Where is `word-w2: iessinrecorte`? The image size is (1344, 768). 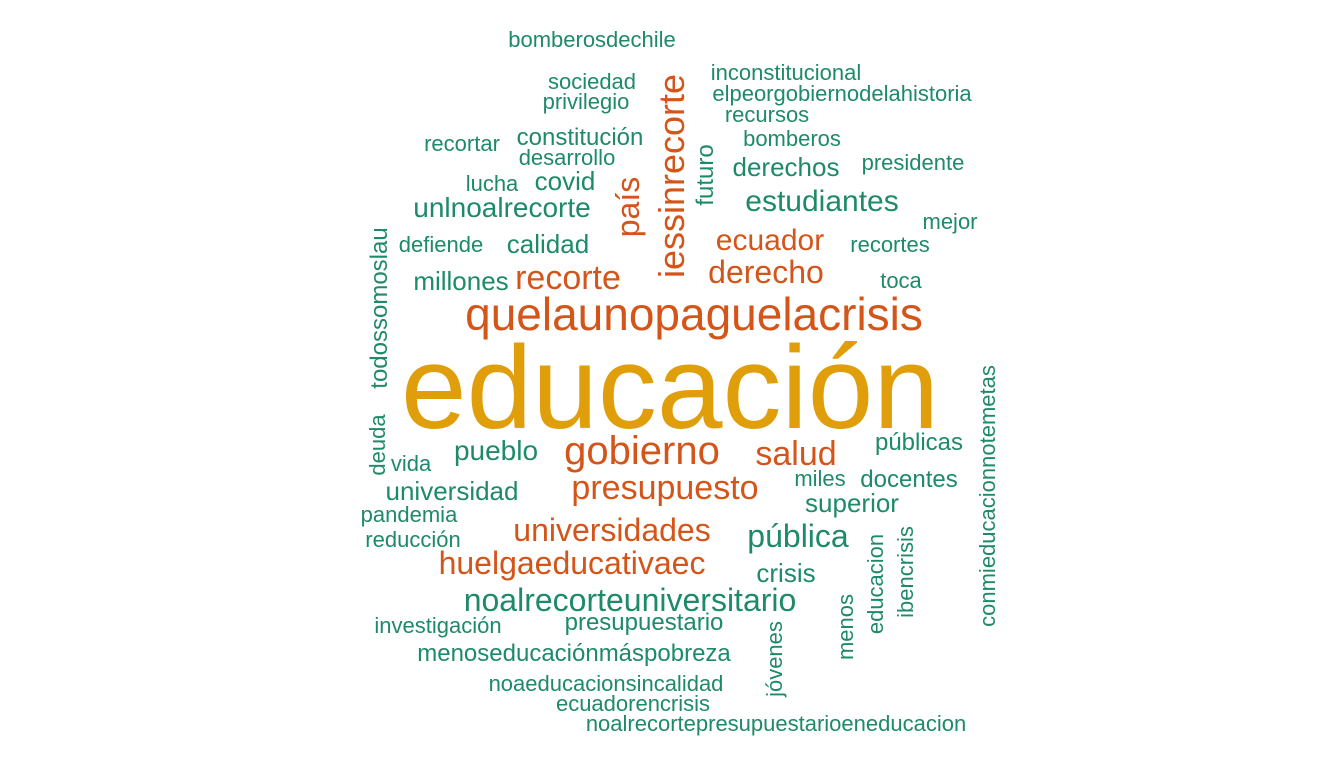
word-w2: iessinrecorte is located at coordinates (671, 176).